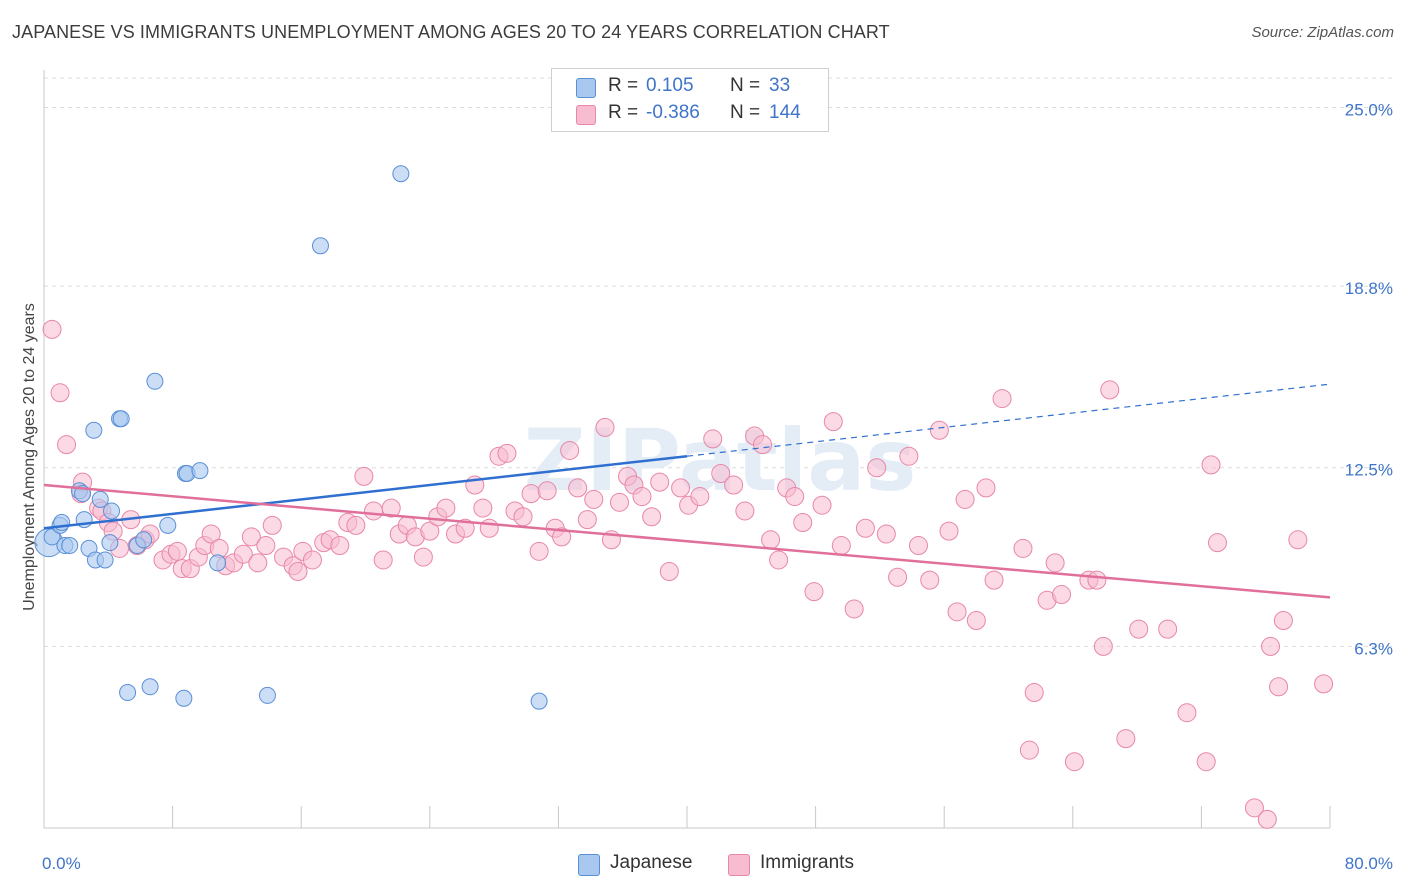 Image resolution: width=1406 pixels, height=892 pixels. Describe the element at coordinates (1008, 420) in the screenshot. I see `japanese-trend-extension` at that location.